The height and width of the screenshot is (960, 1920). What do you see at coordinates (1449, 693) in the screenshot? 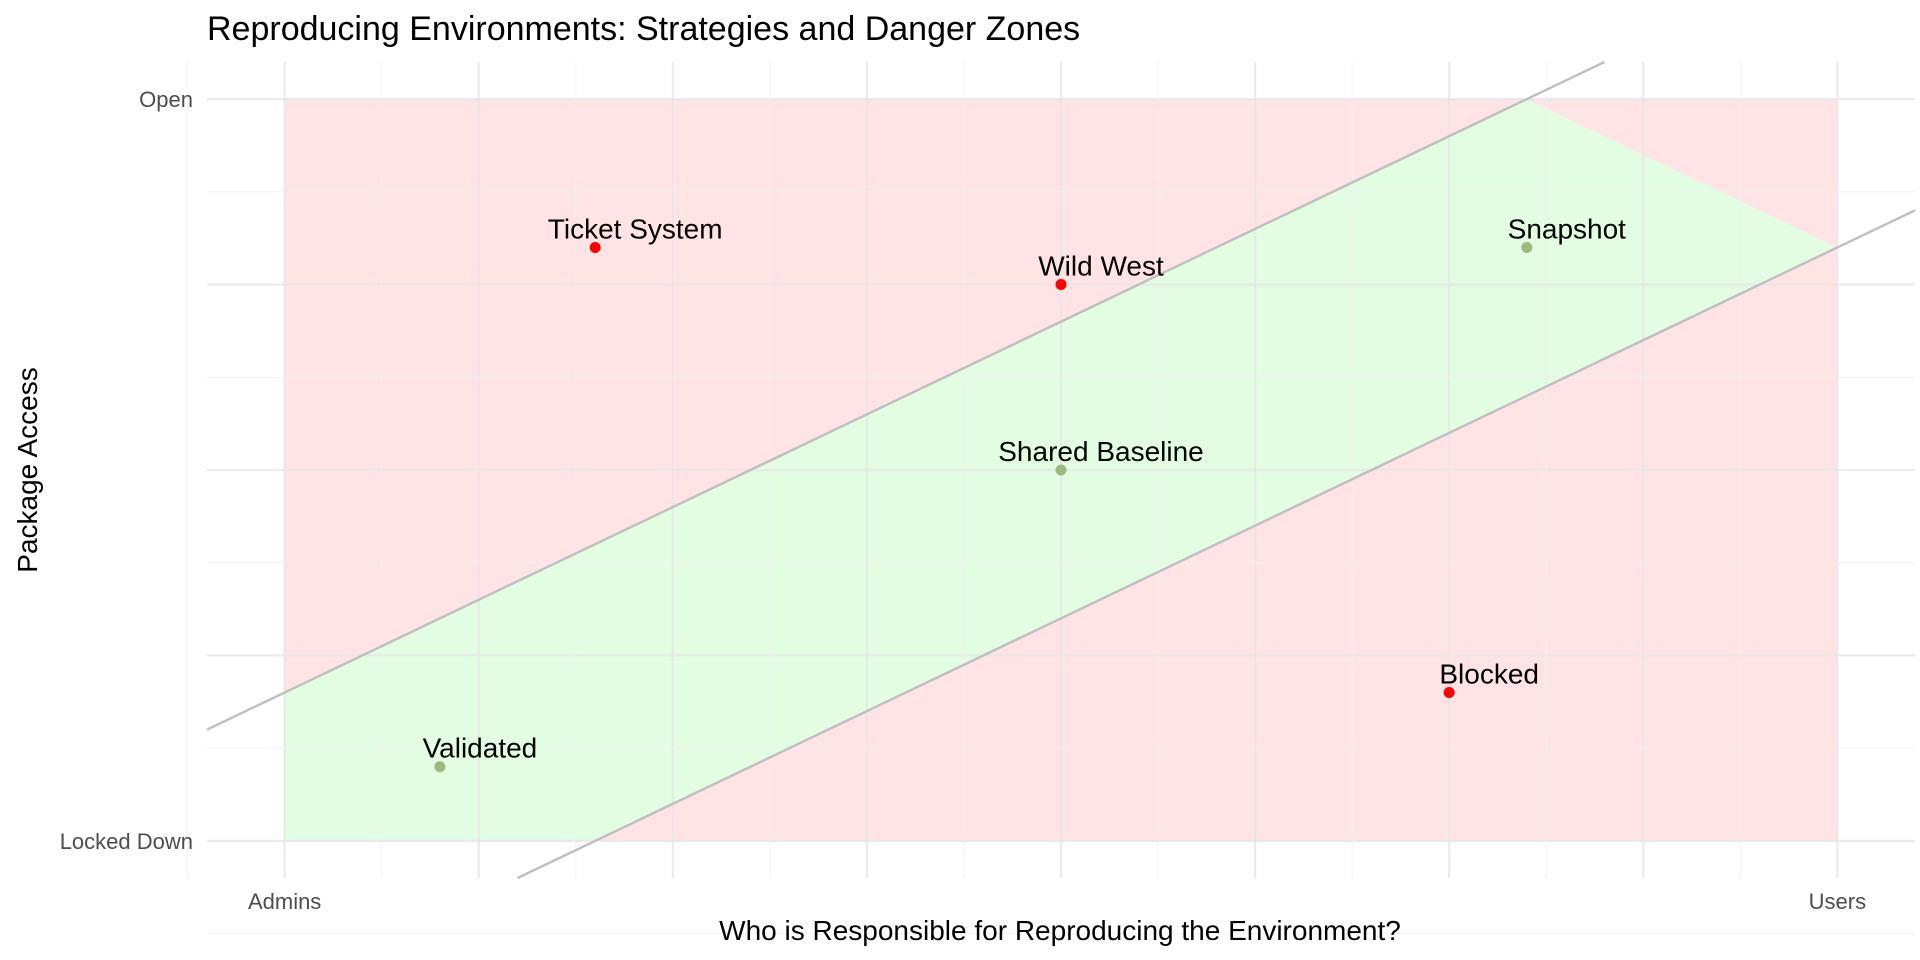
I see `point-blocked` at bounding box center [1449, 693].